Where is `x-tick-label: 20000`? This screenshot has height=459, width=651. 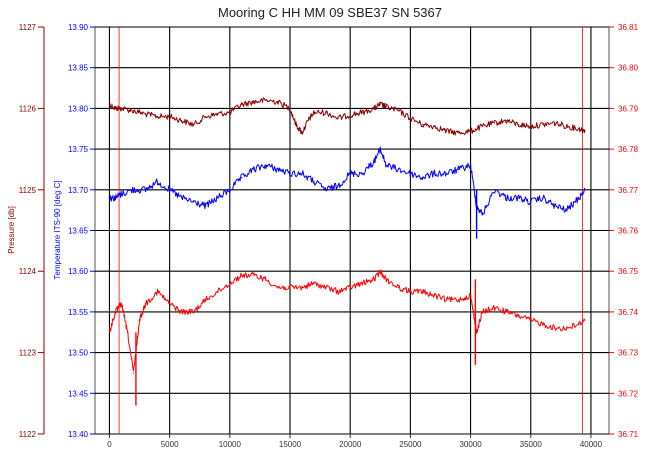 x-tick-label: 20000 is located at coordinates (350, 444).